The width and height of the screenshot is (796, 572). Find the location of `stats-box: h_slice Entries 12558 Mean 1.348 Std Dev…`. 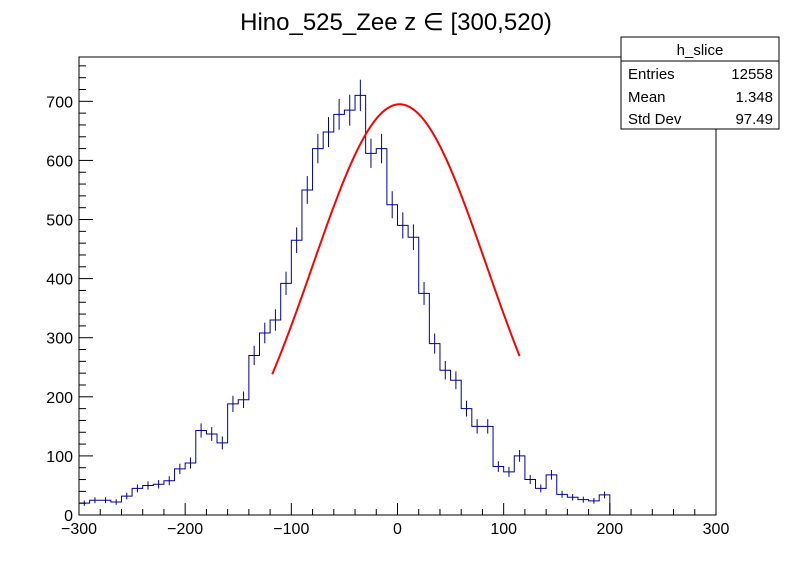

stats-box: h_slice Entries 12558 Mean 1.348 Std Dev… is located at coordinates (700, 83).